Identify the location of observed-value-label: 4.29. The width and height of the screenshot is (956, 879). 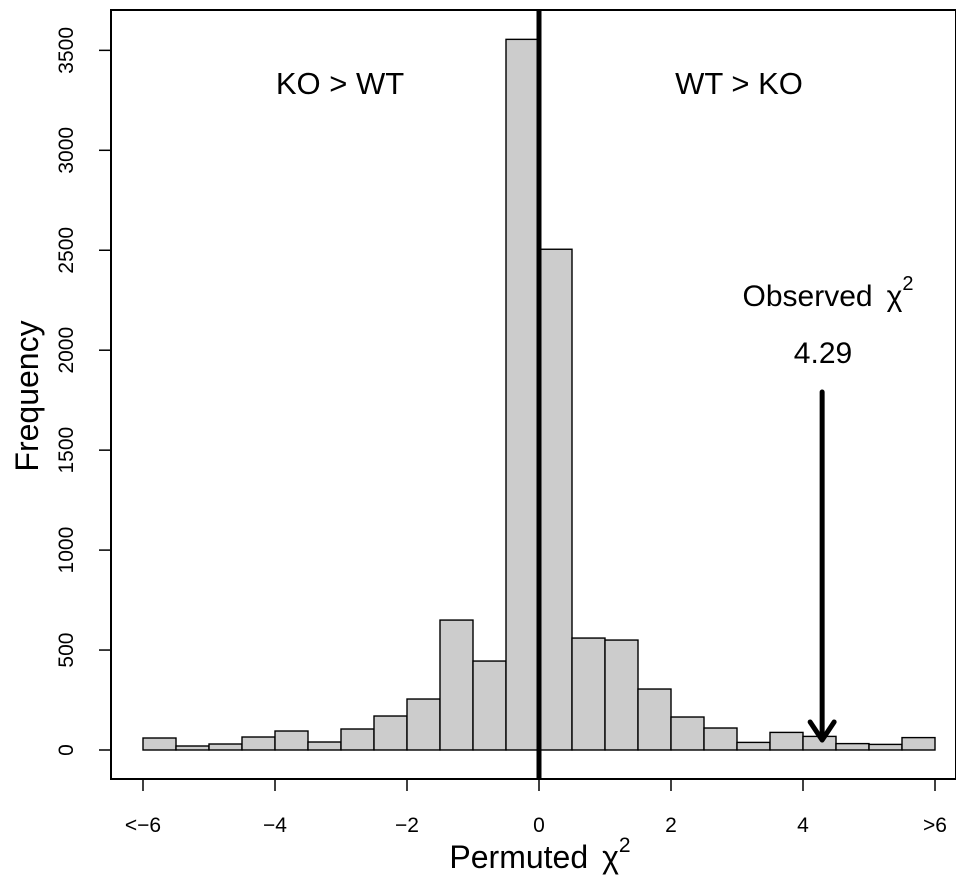
(823, 353).